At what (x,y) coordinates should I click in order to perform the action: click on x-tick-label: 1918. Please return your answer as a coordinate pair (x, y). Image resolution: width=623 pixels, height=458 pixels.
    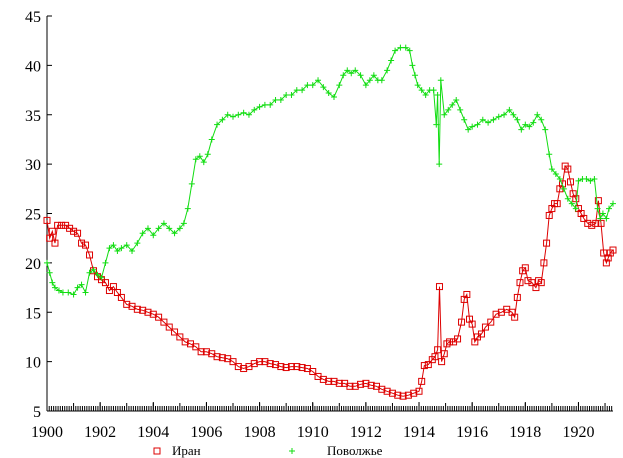
    Looking at the image, I should click on (525, 432).